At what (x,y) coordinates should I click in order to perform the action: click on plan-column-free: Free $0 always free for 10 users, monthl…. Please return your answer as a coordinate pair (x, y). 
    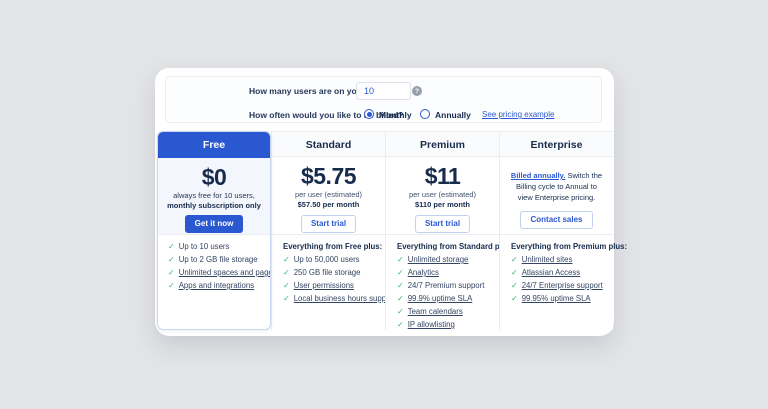
    Looking at the image, I should click on (214, 230).